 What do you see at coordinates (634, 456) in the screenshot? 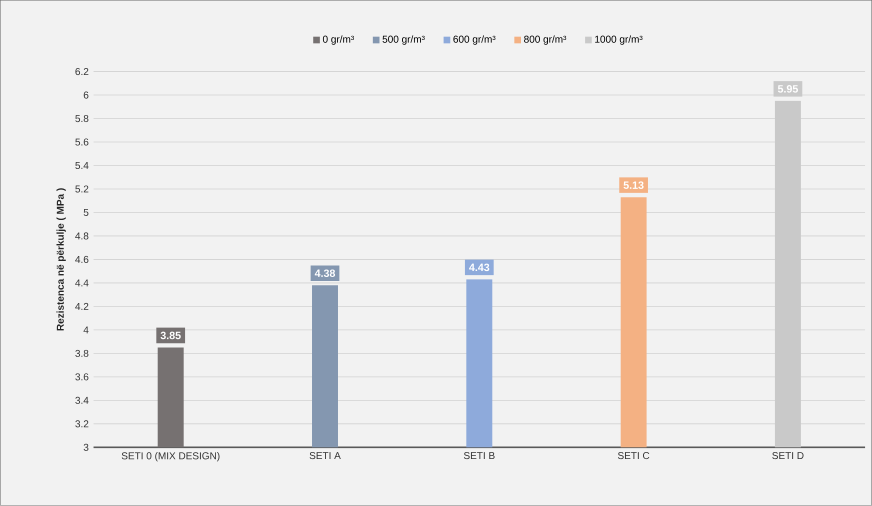
I see `x-tick-label: SETI C` at bounding box center [634, 456].